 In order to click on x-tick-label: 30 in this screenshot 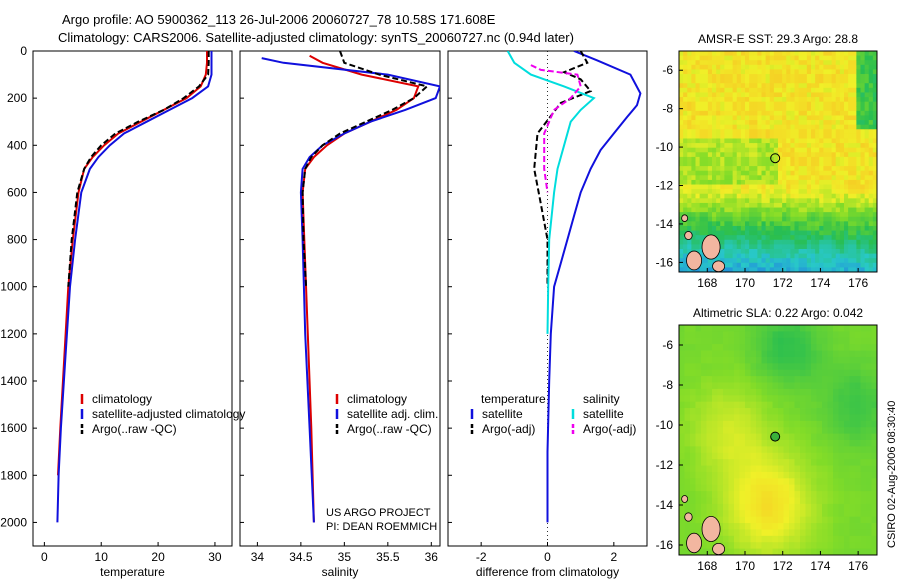, I will do `click(215, 557)`.